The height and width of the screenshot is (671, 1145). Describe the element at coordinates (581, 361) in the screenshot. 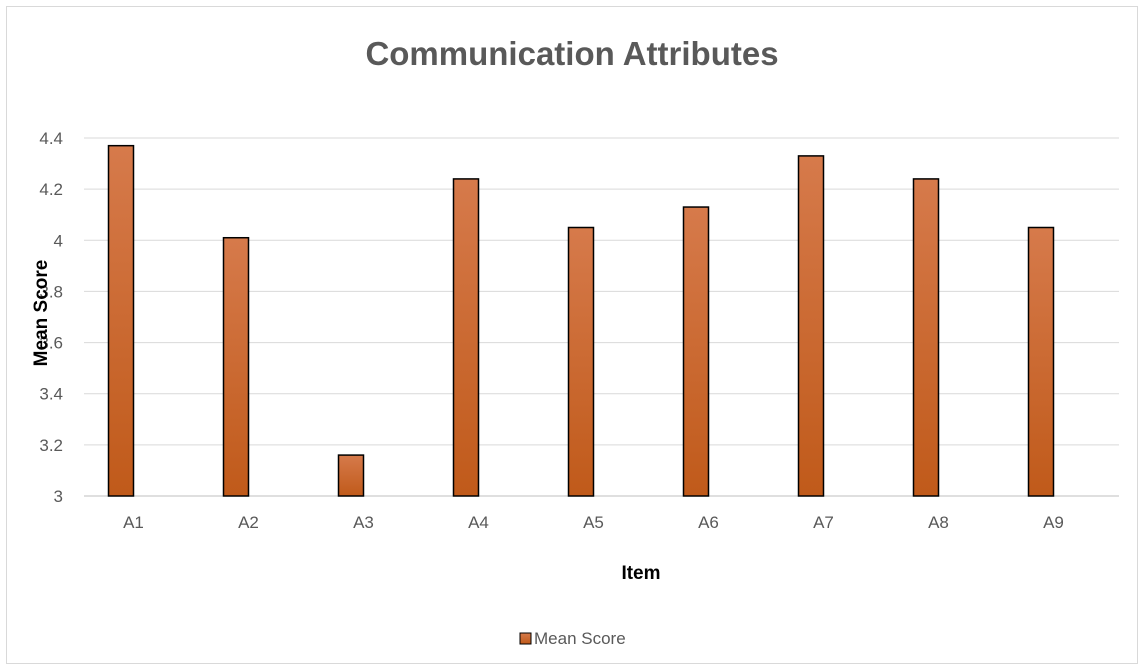

I see `bar-a5` at that location.